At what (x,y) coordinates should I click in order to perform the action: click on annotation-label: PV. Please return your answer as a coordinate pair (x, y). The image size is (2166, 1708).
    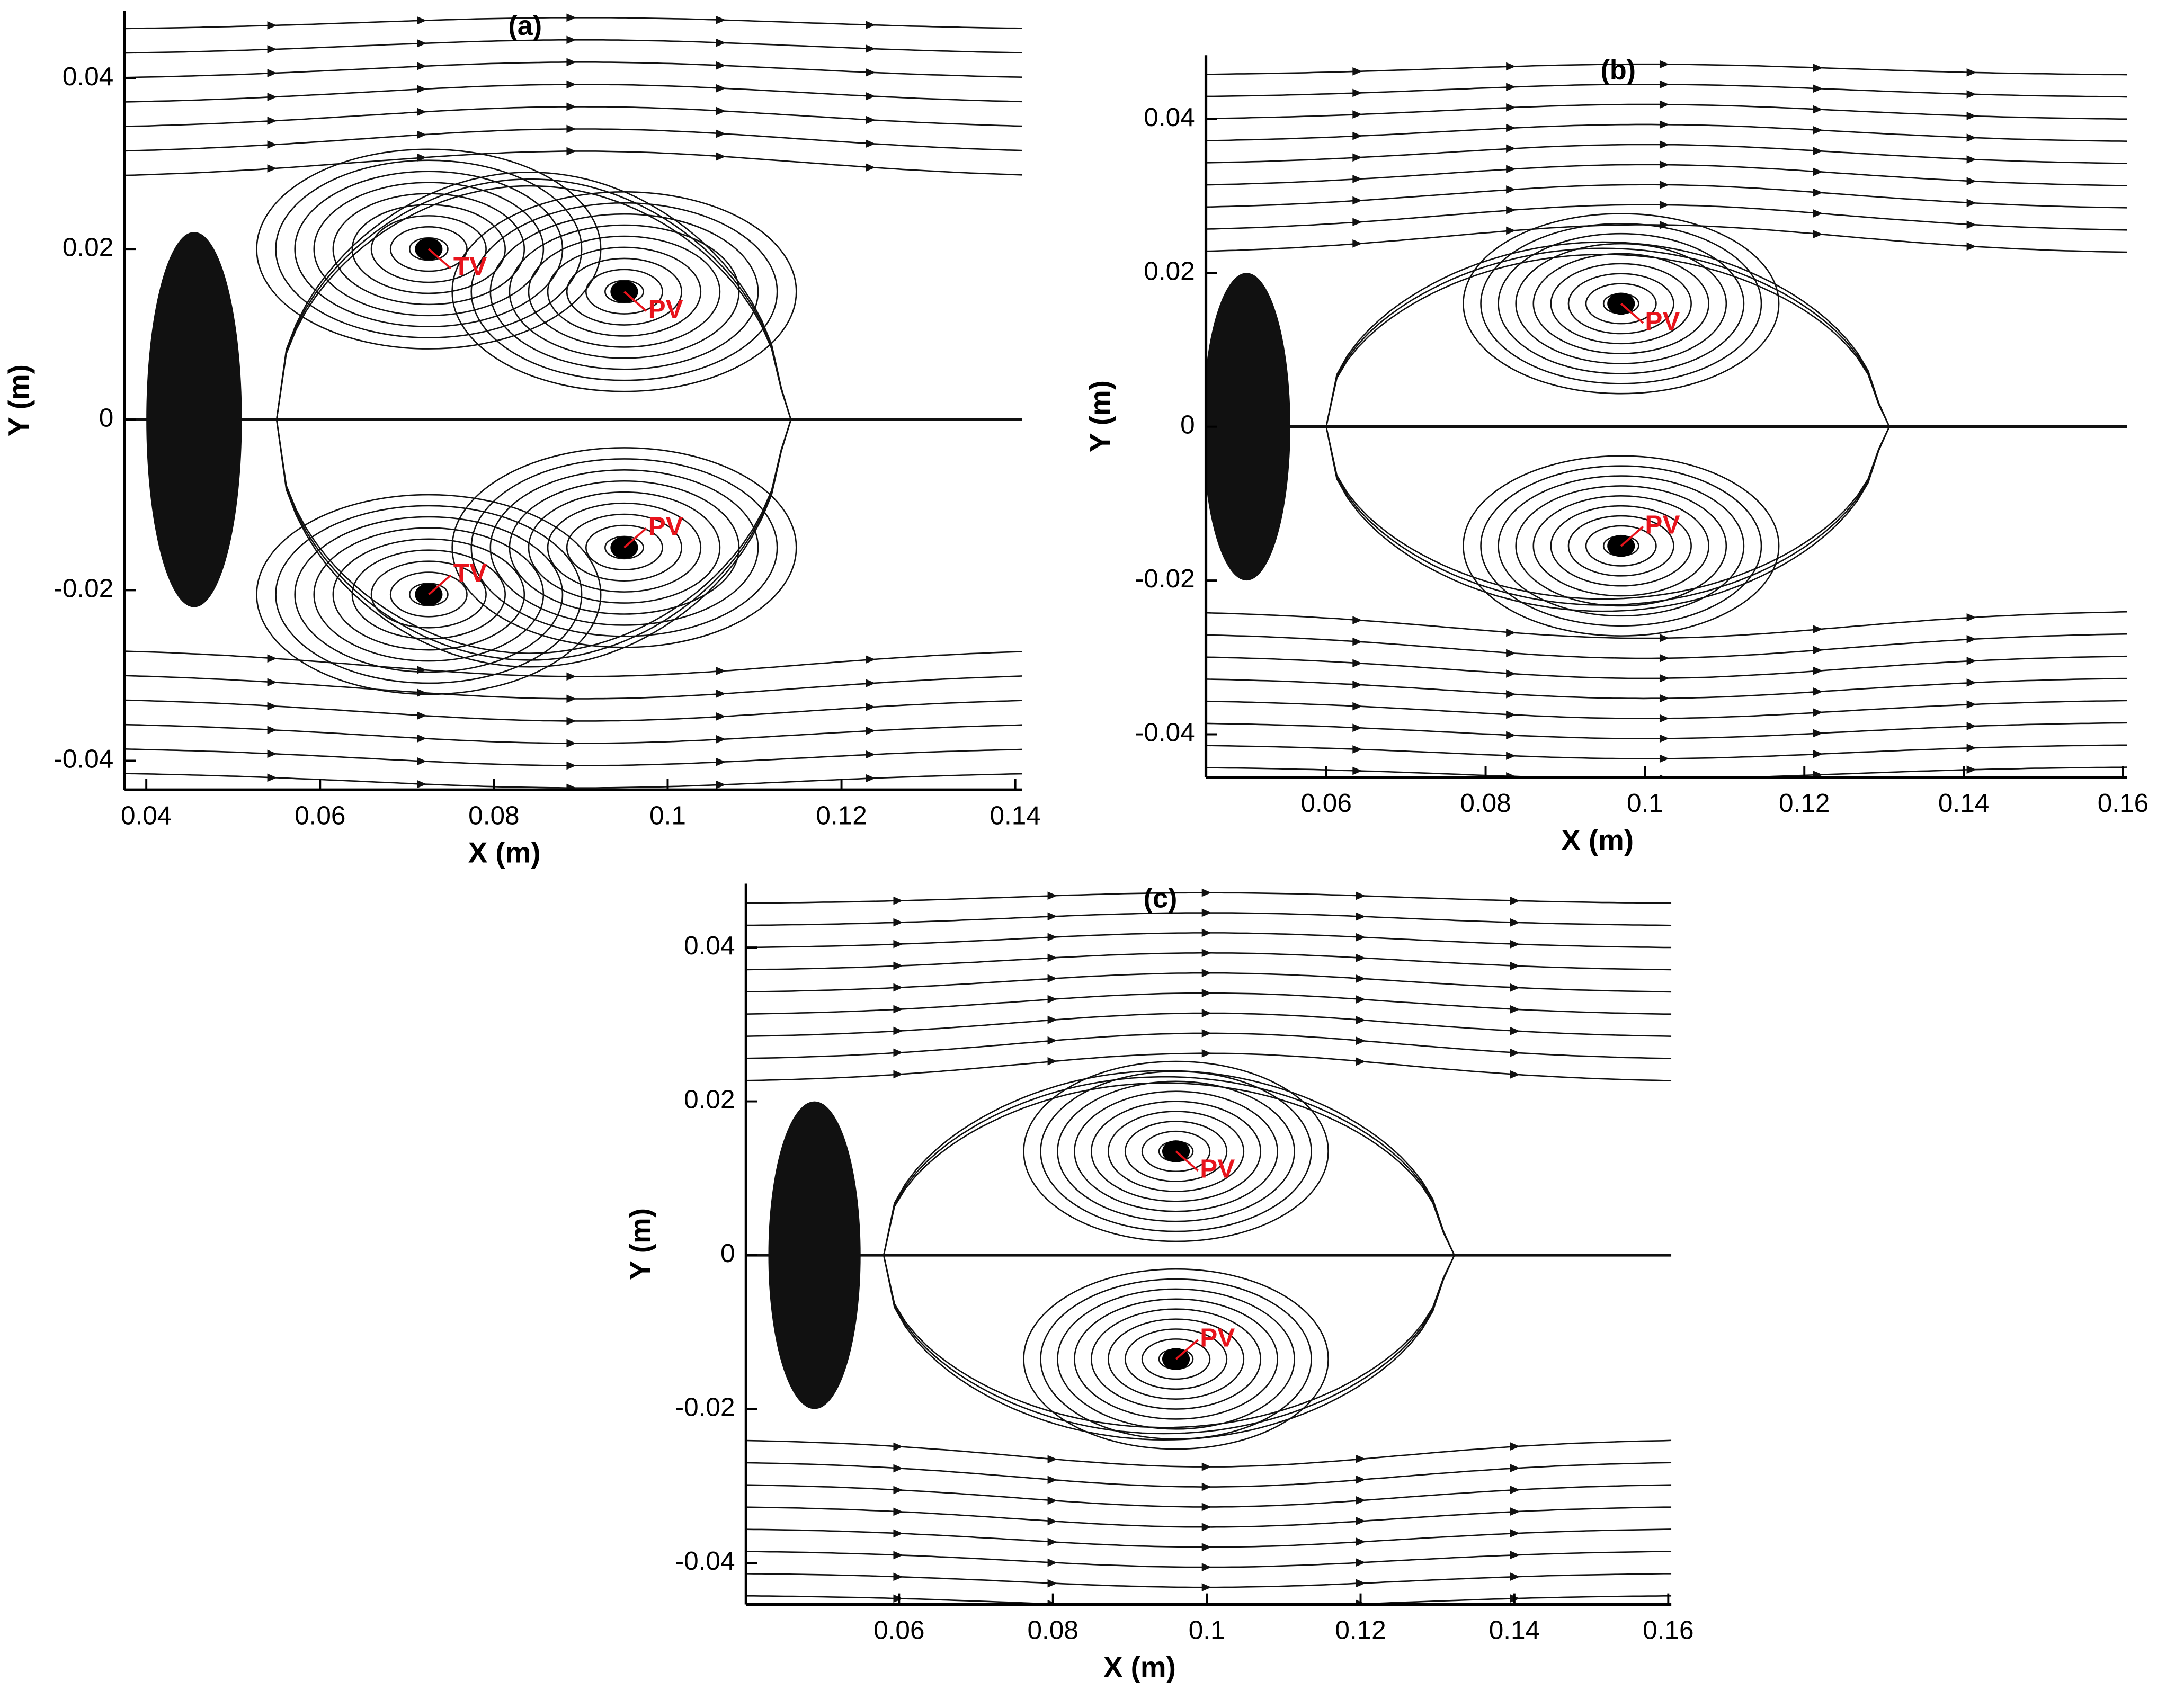
    Looking at the image, I should click on (1217, 1169).